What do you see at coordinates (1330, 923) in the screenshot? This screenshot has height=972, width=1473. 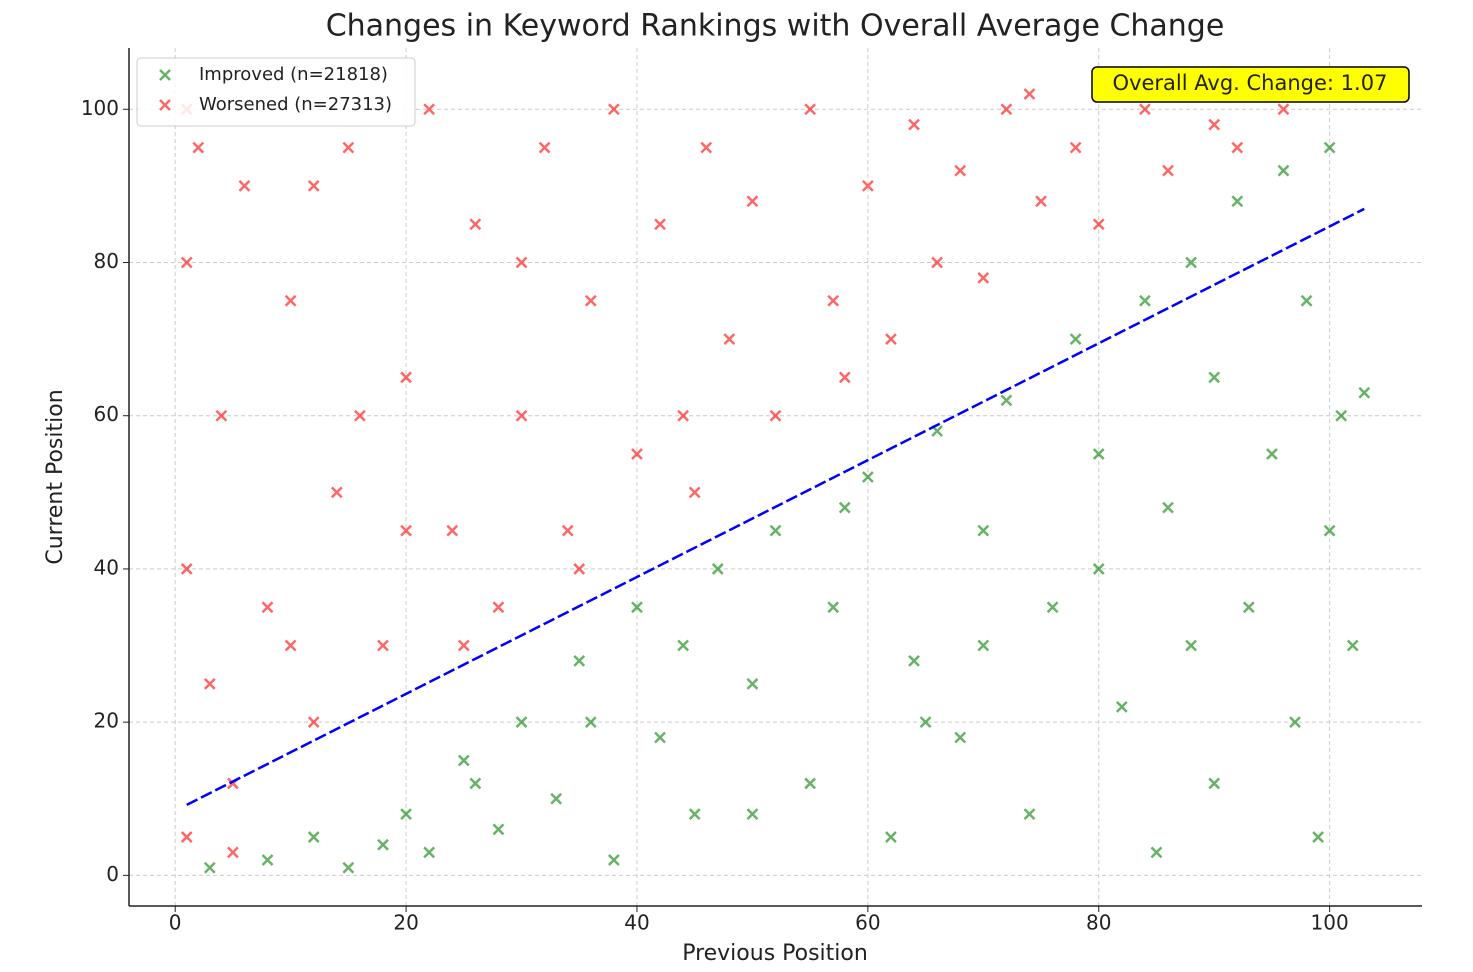 I see `x-tick-label: 100` at bounding box center [1330, 923].